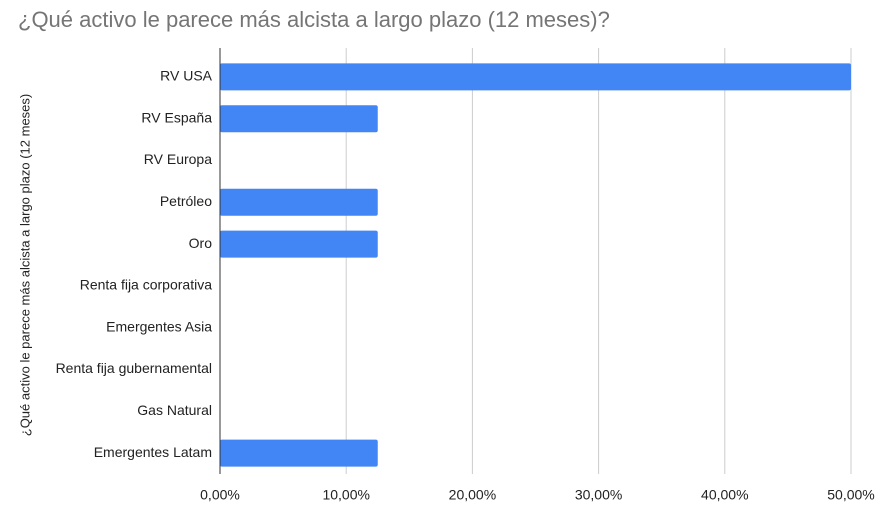 This screenshot has height=518, width=878. What do you see at coordinates (186, 201) in the screenshot?
I see `y-tick-label: Petróleo` at bounding box center [186, 201].